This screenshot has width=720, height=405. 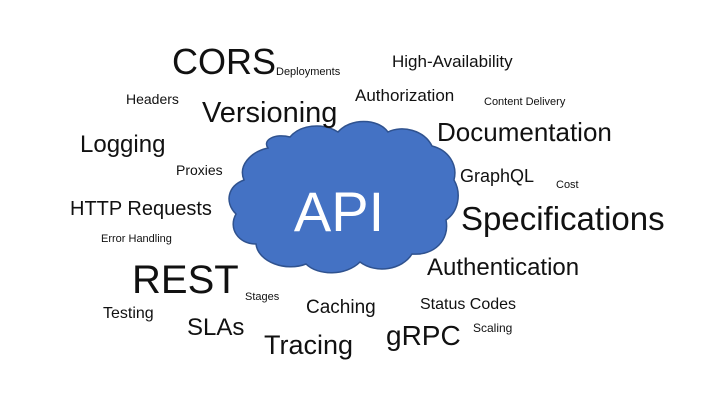 What do you see at coordinates (216, 327) in the screenshot?
I see `word-slas: SLAs` at bounding box center [216, 327].